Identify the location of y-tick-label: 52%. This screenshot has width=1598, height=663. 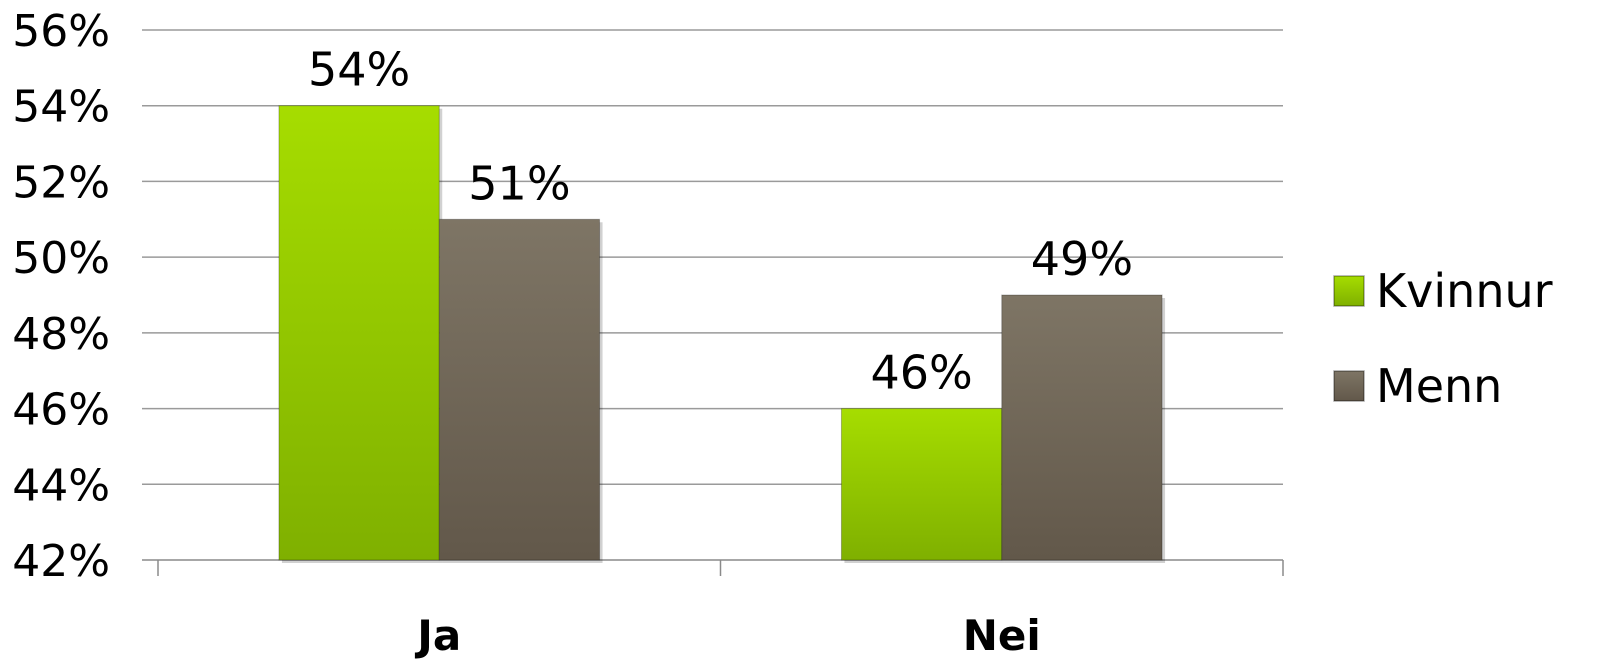
(61, 182).